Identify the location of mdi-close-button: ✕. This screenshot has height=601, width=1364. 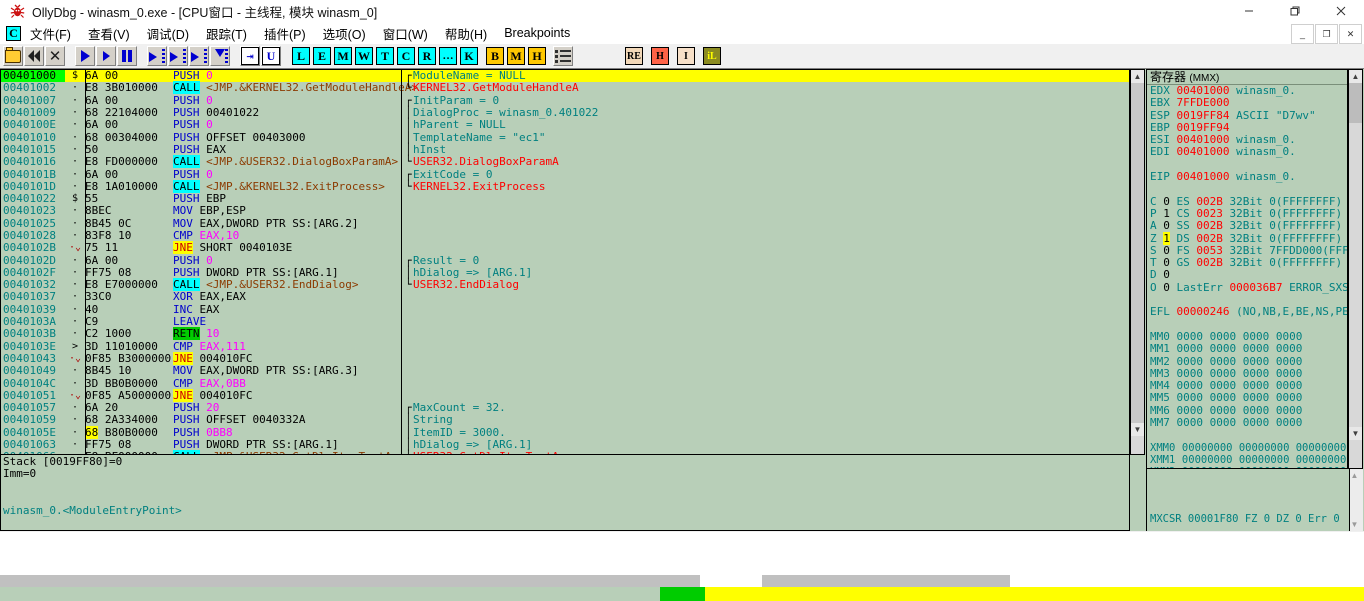
(1350, 34).